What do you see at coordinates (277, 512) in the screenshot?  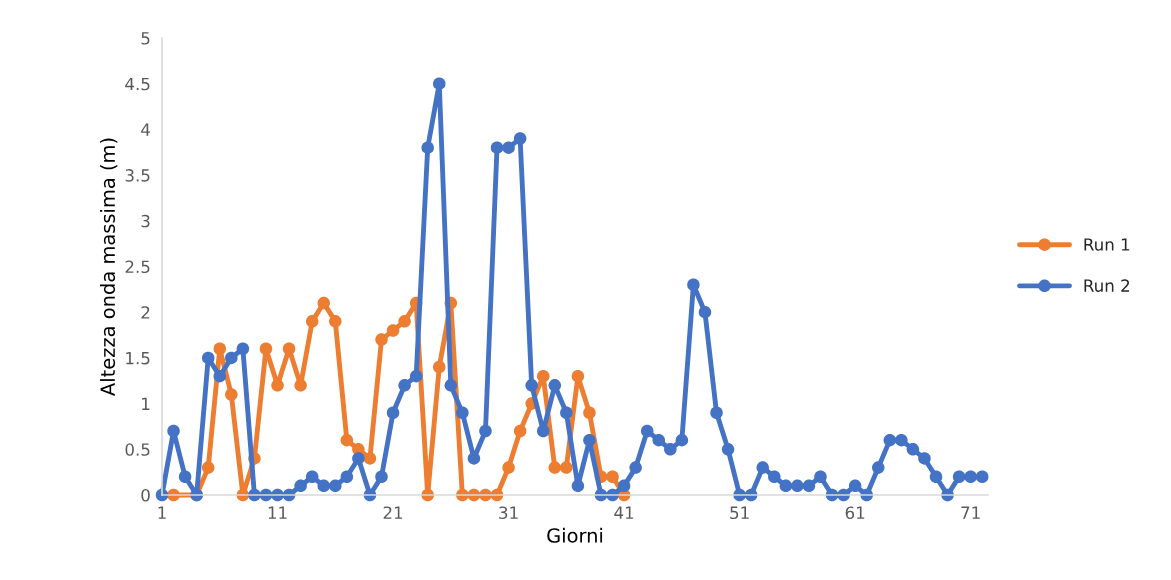 I see `x-tick-label: 11` at bounding box center [277, 512].